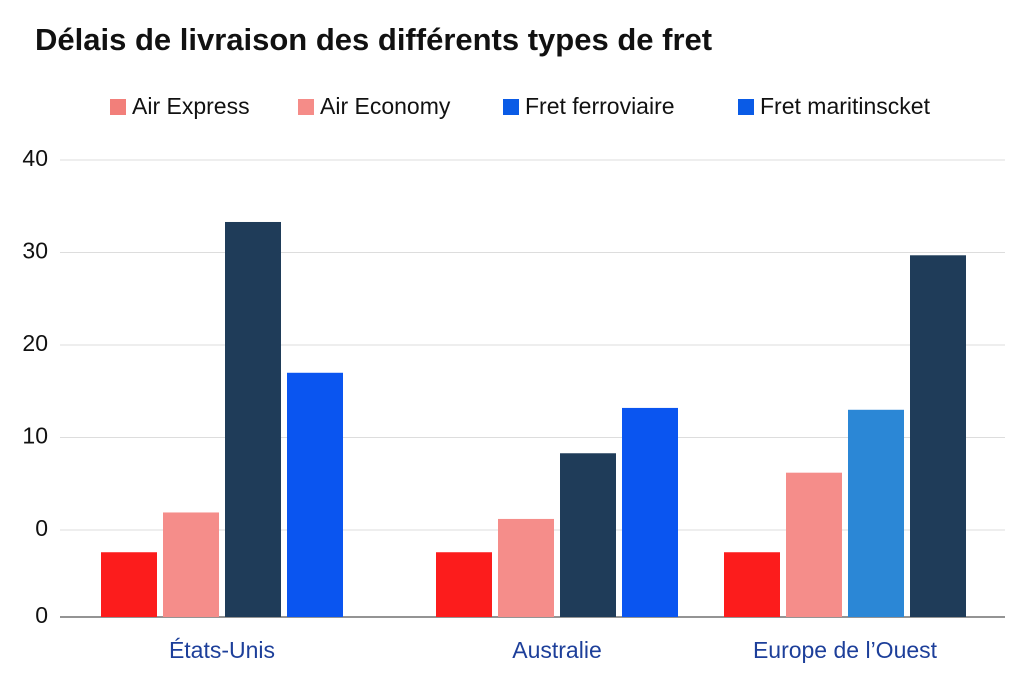 Image resolution: width=1024 pixels, height=683 pixels. I want to click on legend-label: Air Economy, so click(385, 106).